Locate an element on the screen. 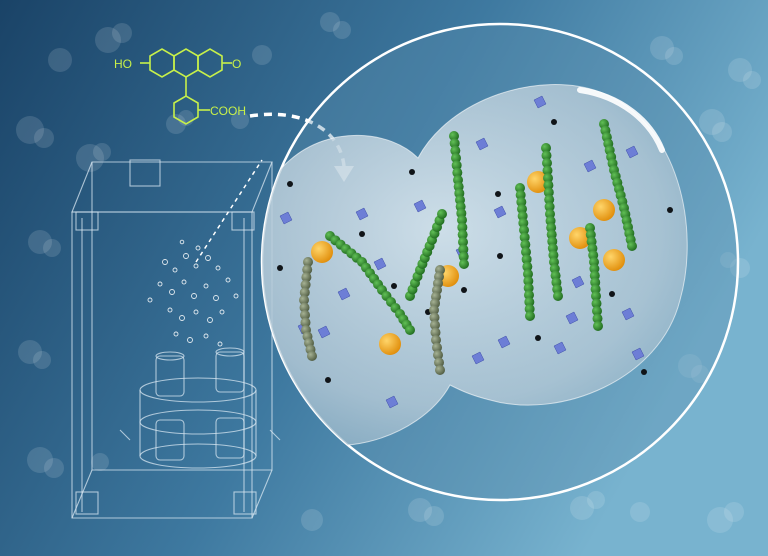  molecule-hydroxyl-label: HO is located at coordinates (123, 64).